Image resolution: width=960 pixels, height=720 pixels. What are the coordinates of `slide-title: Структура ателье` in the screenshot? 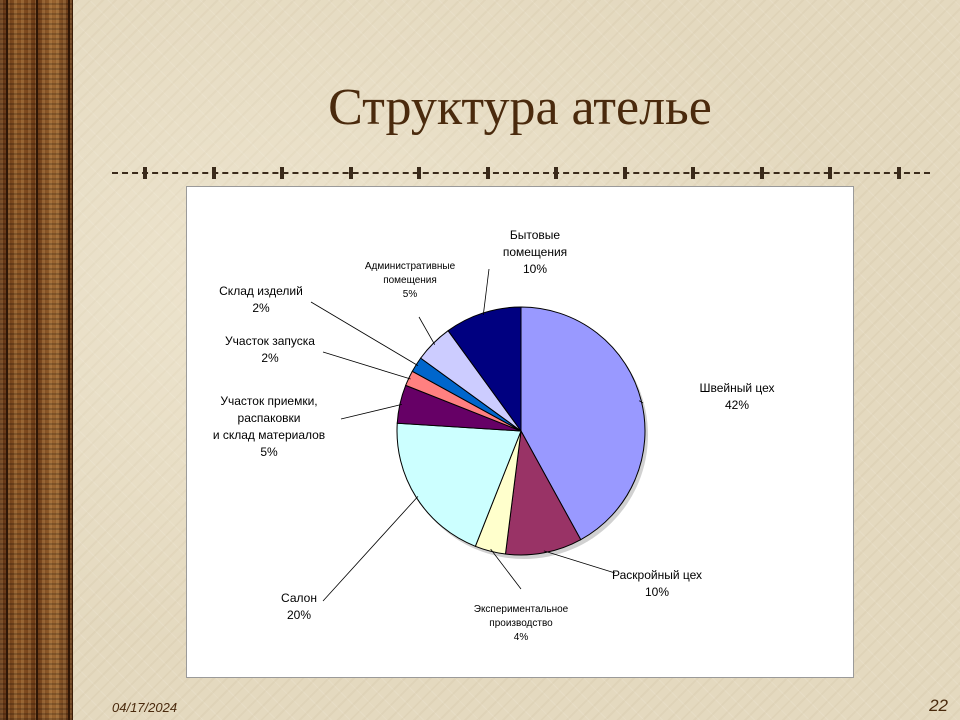 It's located at (520, 107).